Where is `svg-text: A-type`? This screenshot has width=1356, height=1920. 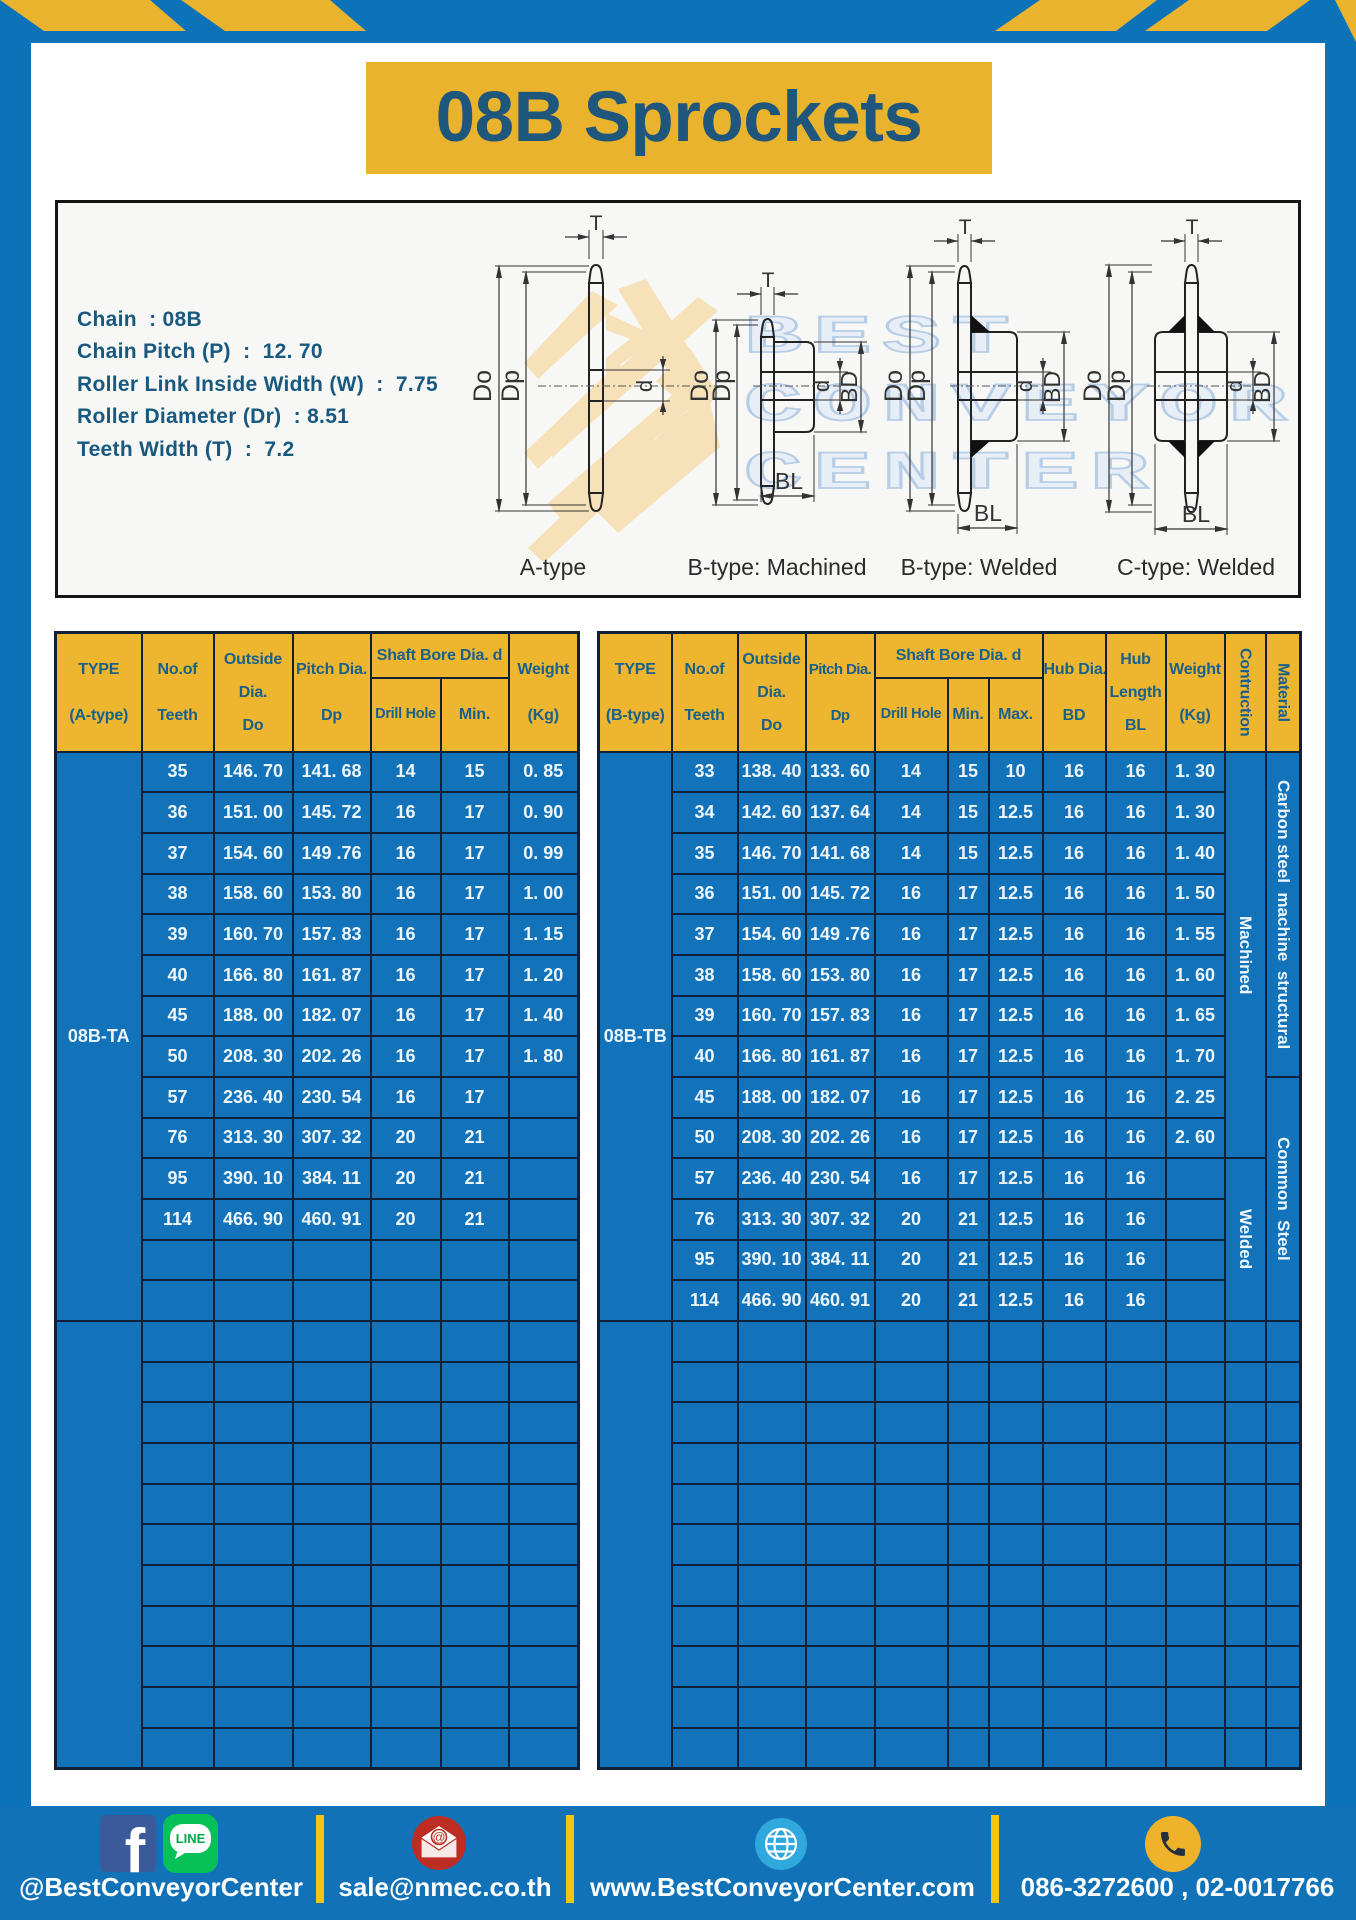
svg-text: A-type is located at coordinates (553, 567).